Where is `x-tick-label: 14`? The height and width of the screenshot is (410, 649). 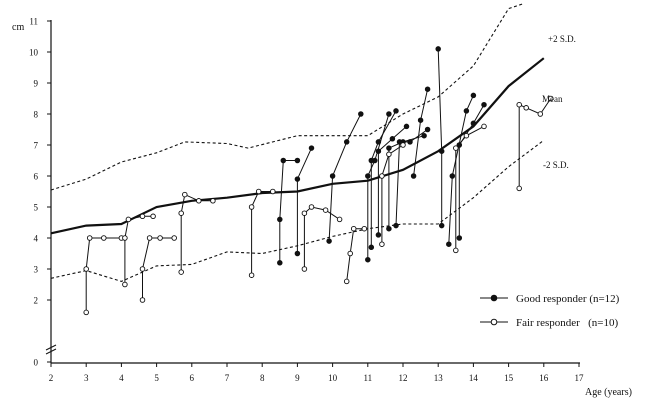 x-tick-label: 14 is located at coordinates (474, 378).